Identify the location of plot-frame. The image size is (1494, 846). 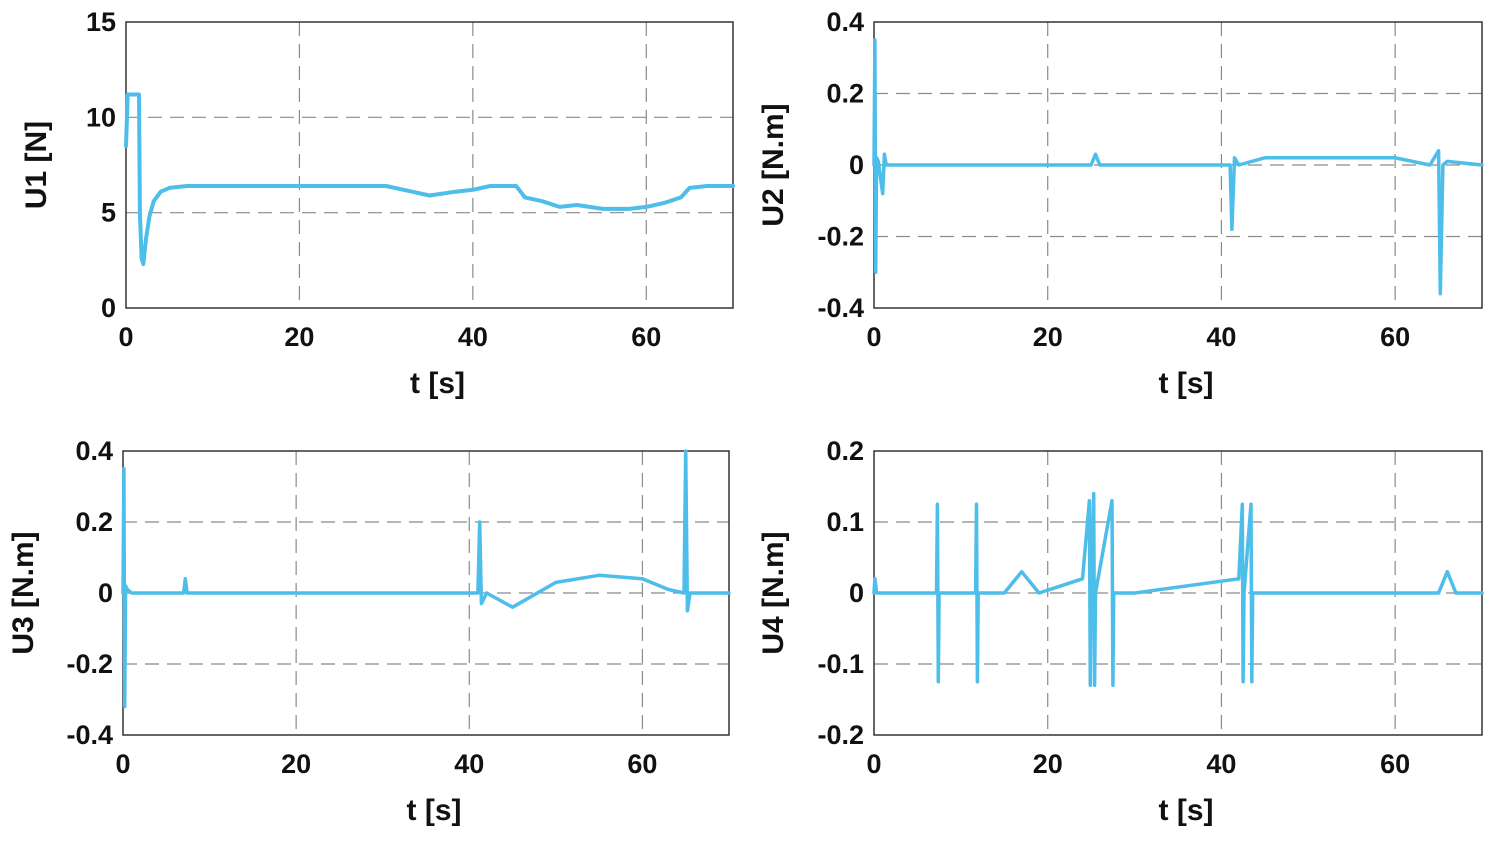
(429, 165).